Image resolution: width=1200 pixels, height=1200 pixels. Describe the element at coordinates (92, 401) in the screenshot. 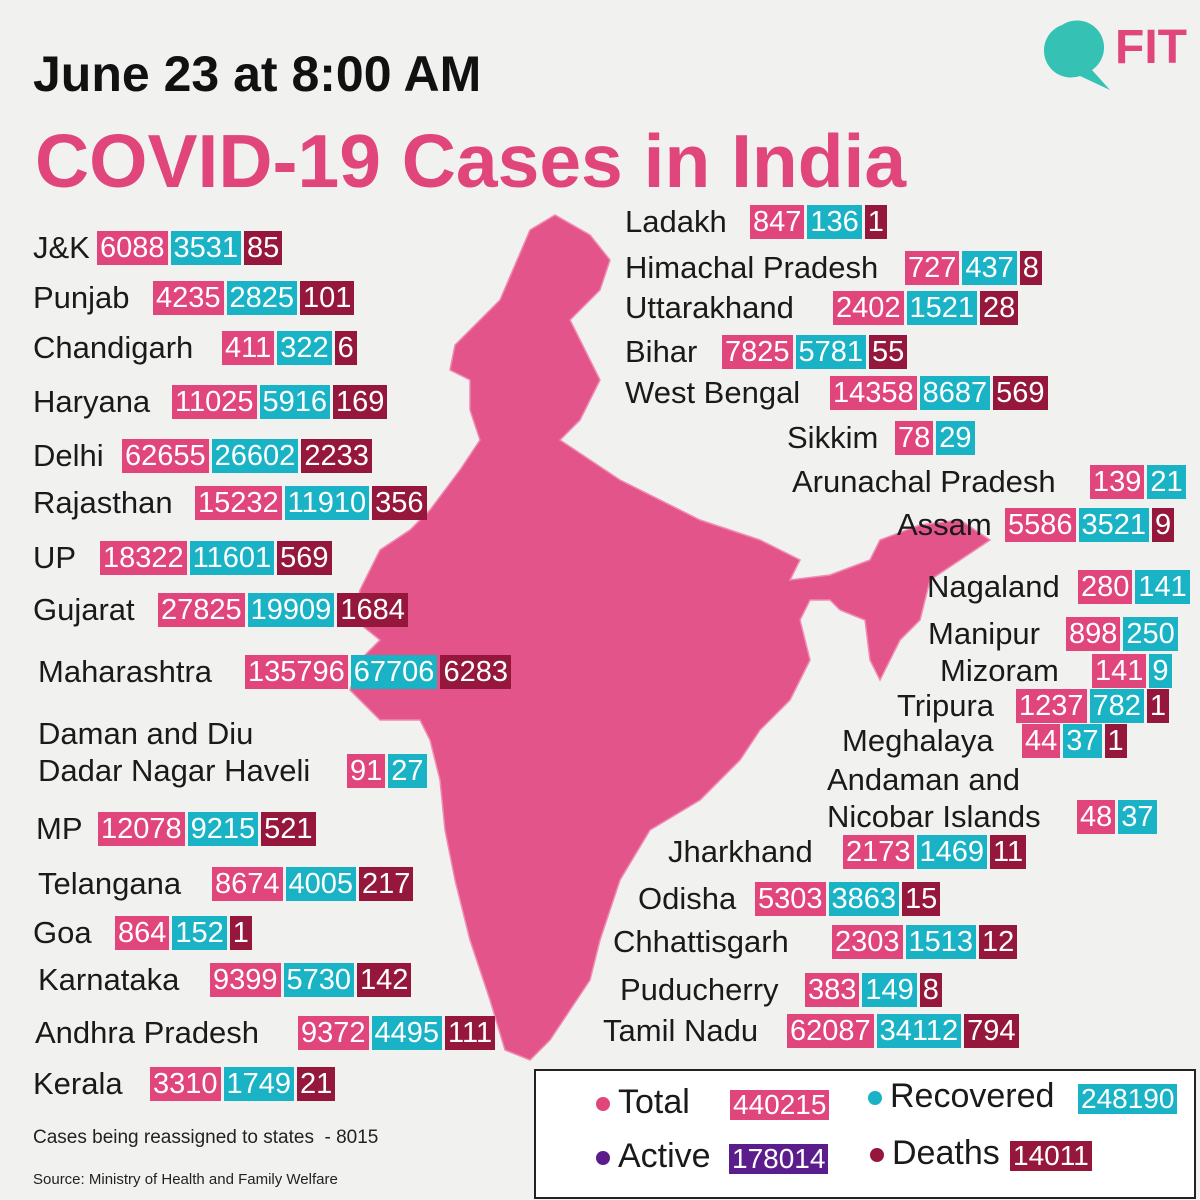

I see `state-name: Haryana` at that location.